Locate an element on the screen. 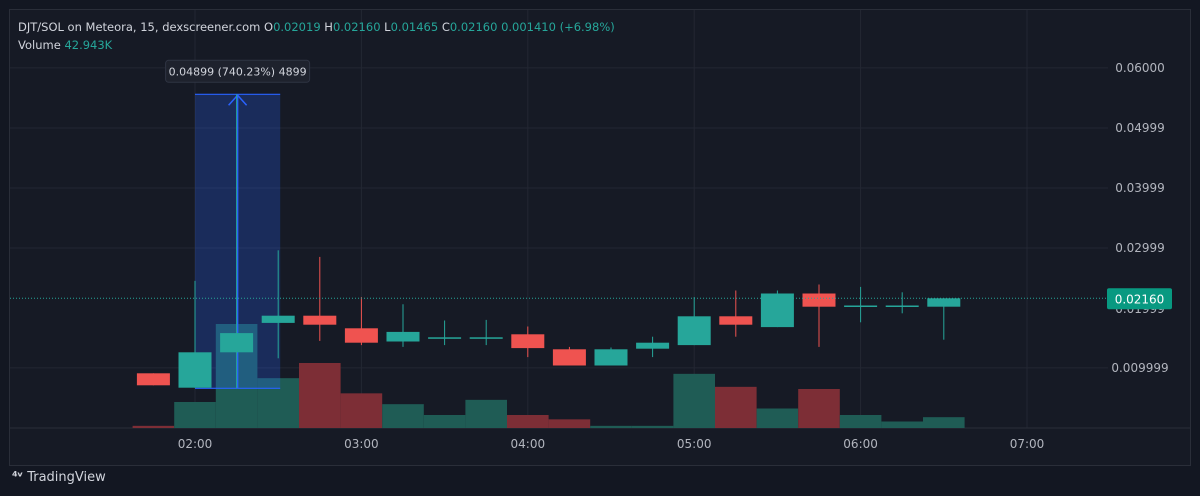 The image size is (1200, 496). change-value: 0.001410 (+6.98%) is located at coordinates (558, 27).